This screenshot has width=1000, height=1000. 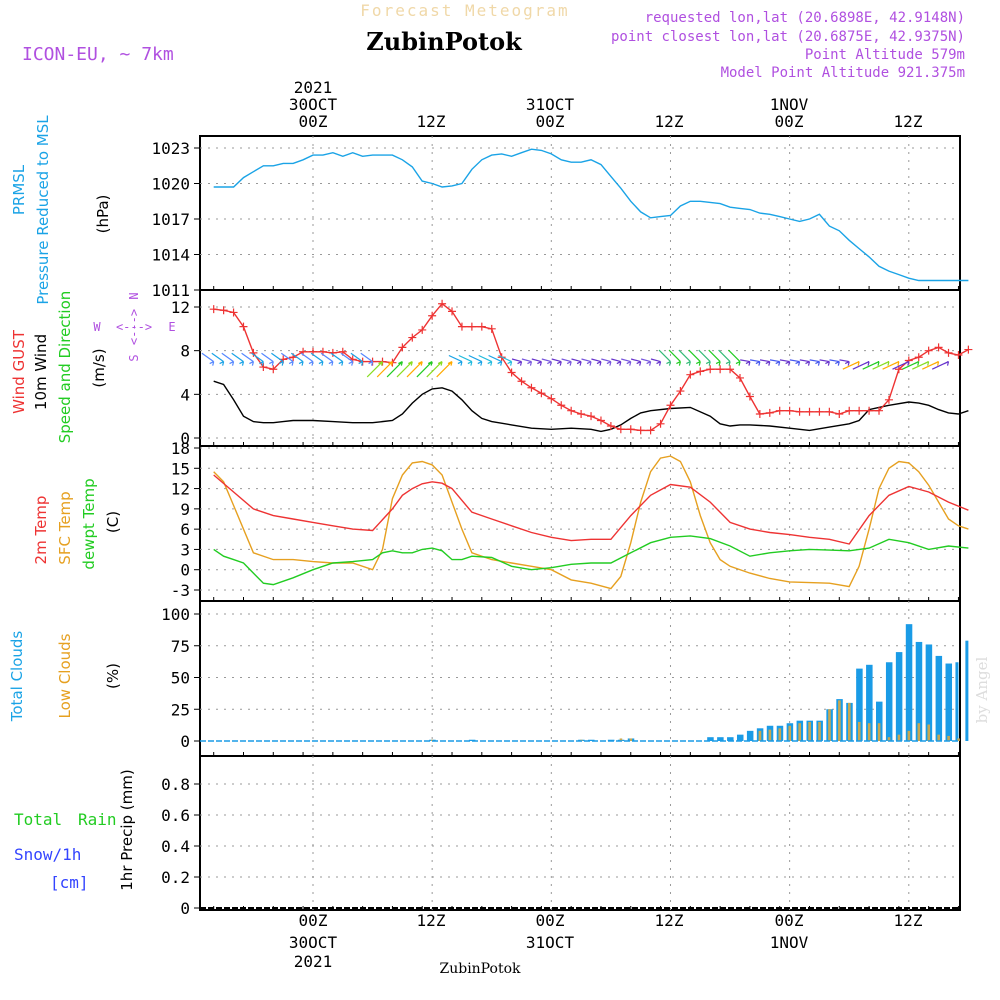 I want to click on y-tick-label: 75, so click(x=180, y=646).